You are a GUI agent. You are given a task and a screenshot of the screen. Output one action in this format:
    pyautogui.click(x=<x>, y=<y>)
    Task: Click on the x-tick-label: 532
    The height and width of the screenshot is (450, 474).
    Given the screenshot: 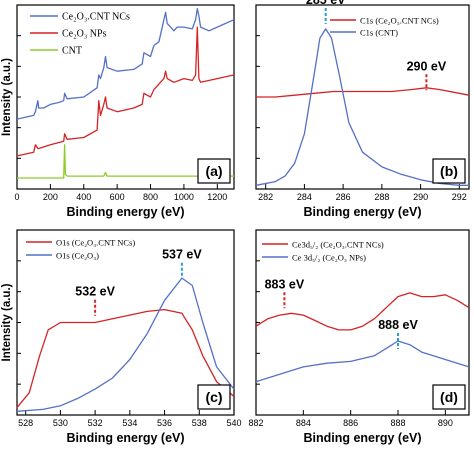 What is the action you would take?
    pyautogui.click(x=95, y=423)
    